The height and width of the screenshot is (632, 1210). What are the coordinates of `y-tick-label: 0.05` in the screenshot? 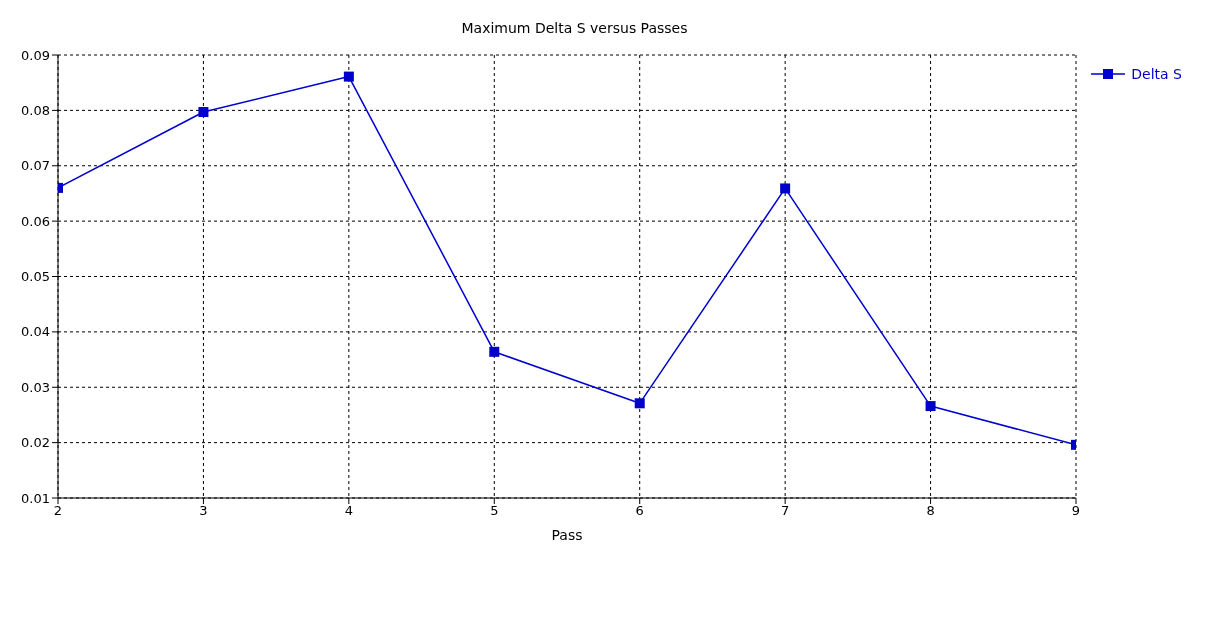 It's located at (35, 277).